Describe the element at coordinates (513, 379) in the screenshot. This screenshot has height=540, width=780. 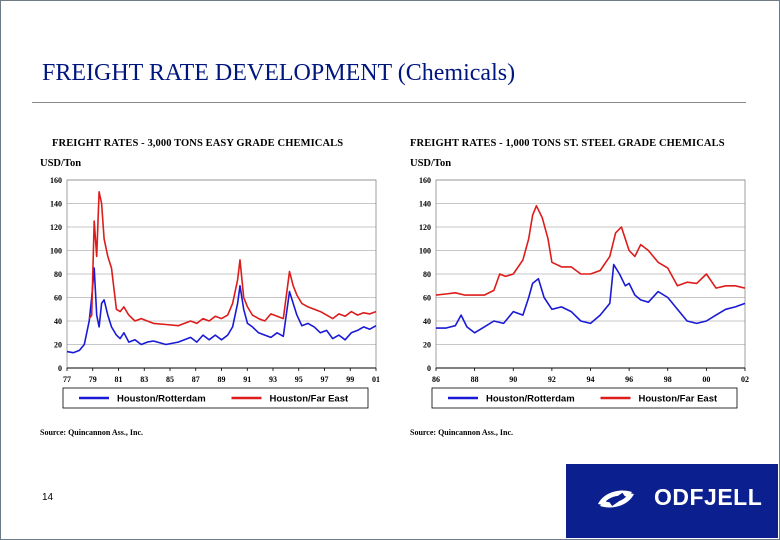
I see `x-tick-label: 90` at that location.